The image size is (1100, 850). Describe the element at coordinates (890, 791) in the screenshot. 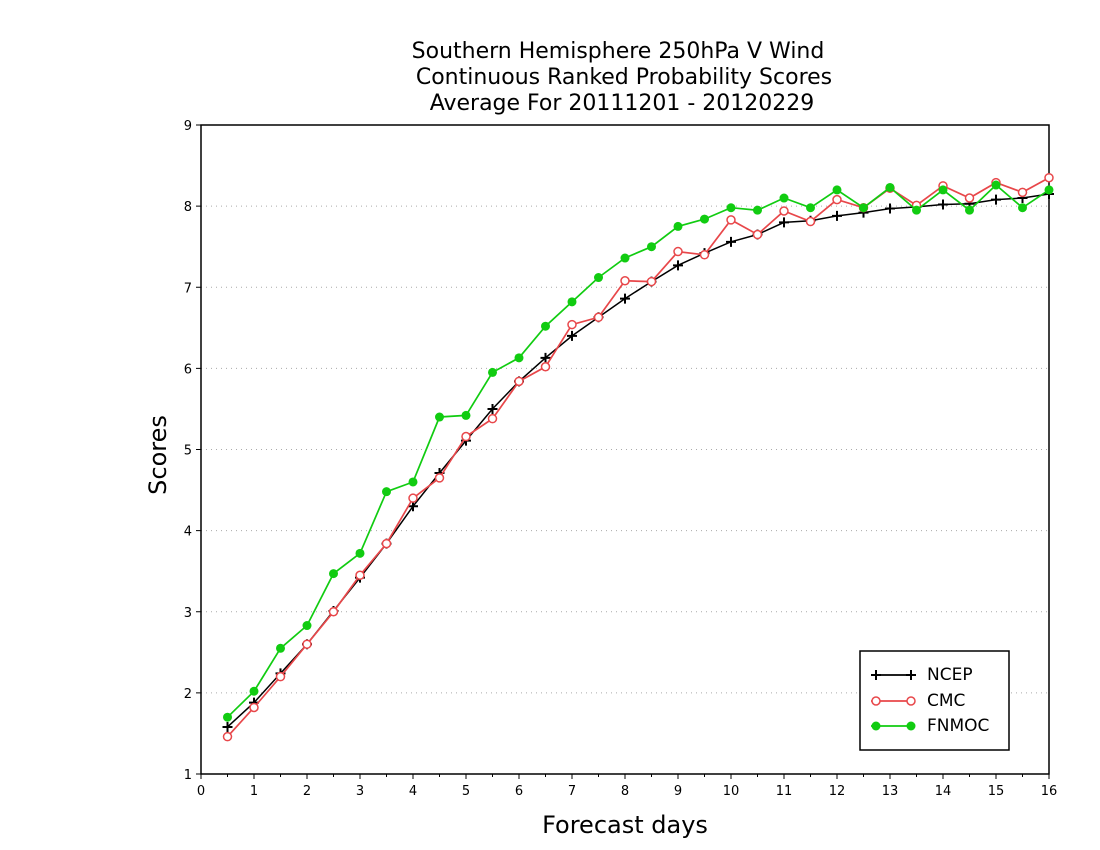

I see `x-tick-label: 13` at that location.